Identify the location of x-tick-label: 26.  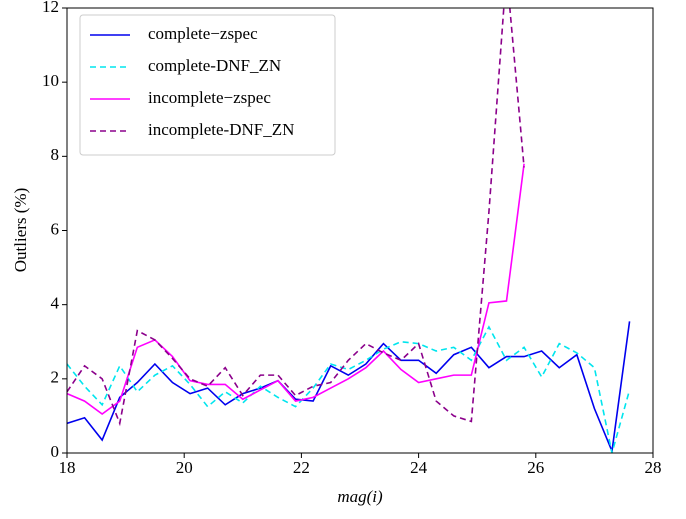
(535, 467).